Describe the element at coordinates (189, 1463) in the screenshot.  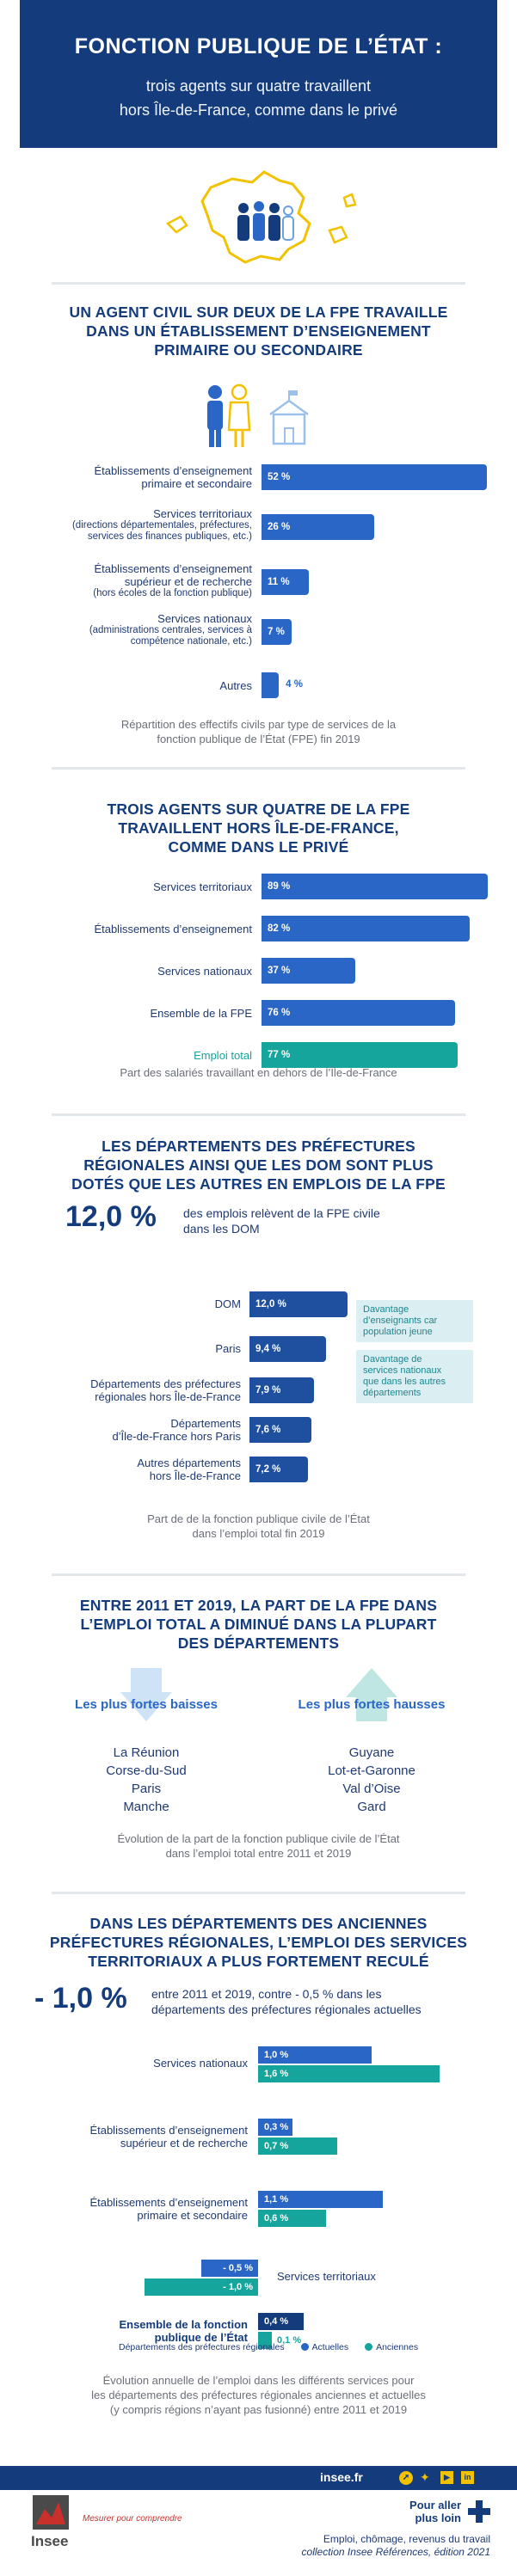
I see `label-line: Autres départements` at that location.